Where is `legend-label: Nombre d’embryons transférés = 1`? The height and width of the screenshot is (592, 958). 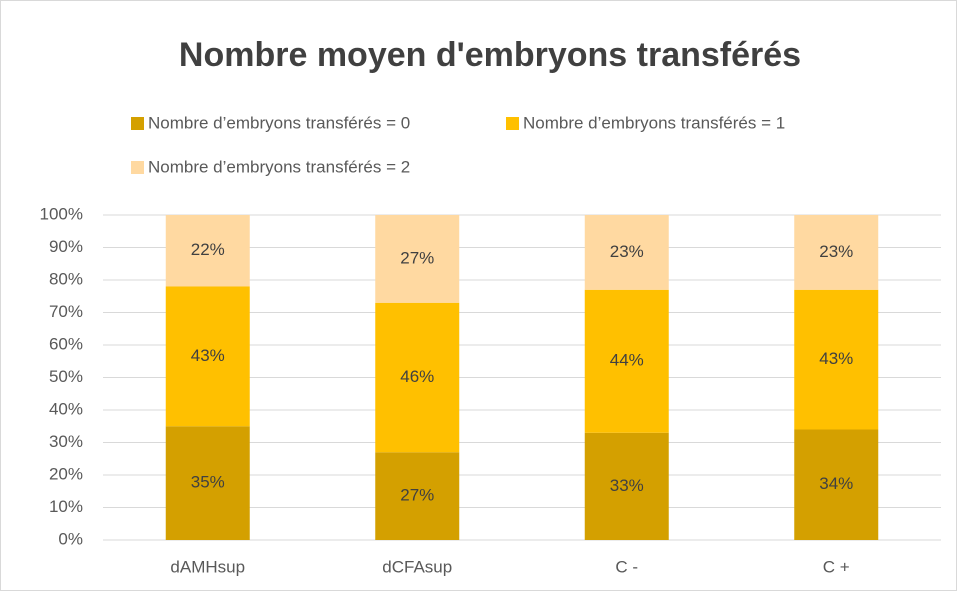 legend-label: Nombre d’embryons transférés = 1 is located at coordinates (654, 122).